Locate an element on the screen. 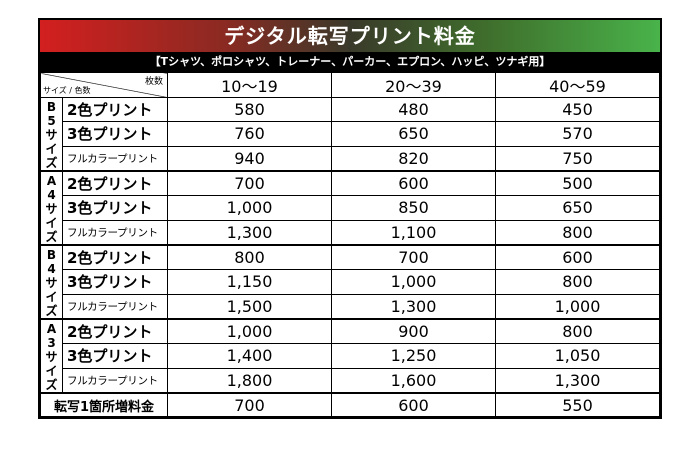  footer-row: 転写1箇所増料金 700 600 550 is located at coordinates (350, 404).